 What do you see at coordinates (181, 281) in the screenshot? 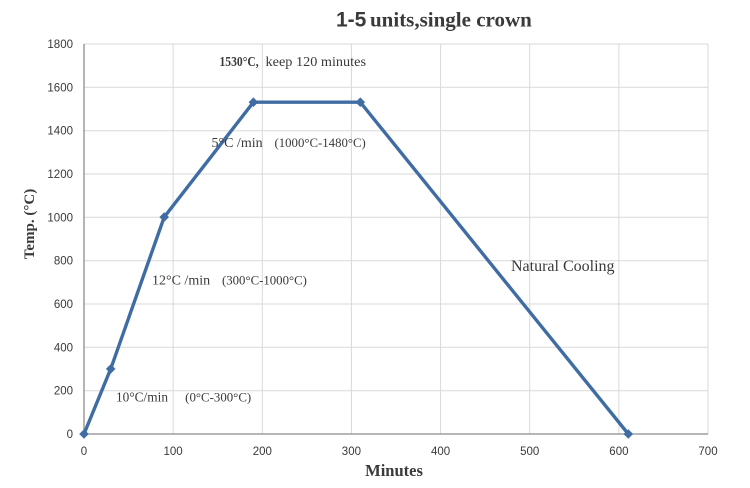
I see `svg-text: 12°C /min` at bounding box center [181, 281].